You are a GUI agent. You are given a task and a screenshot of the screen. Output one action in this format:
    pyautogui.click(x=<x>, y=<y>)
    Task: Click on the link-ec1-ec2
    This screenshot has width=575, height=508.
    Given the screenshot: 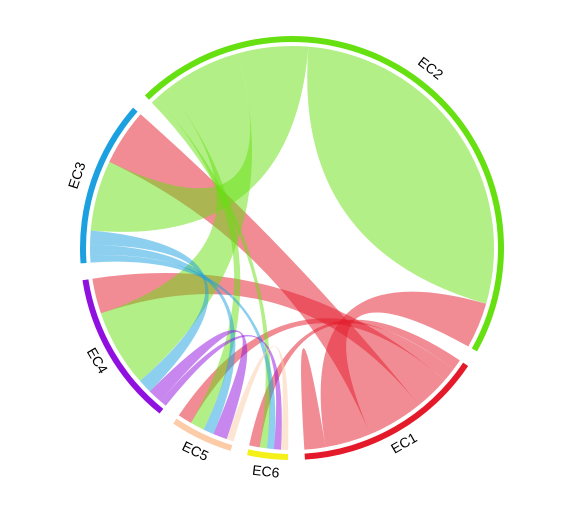 What is the action you would take?
    pyautogui.click(x=403, y=369)
    